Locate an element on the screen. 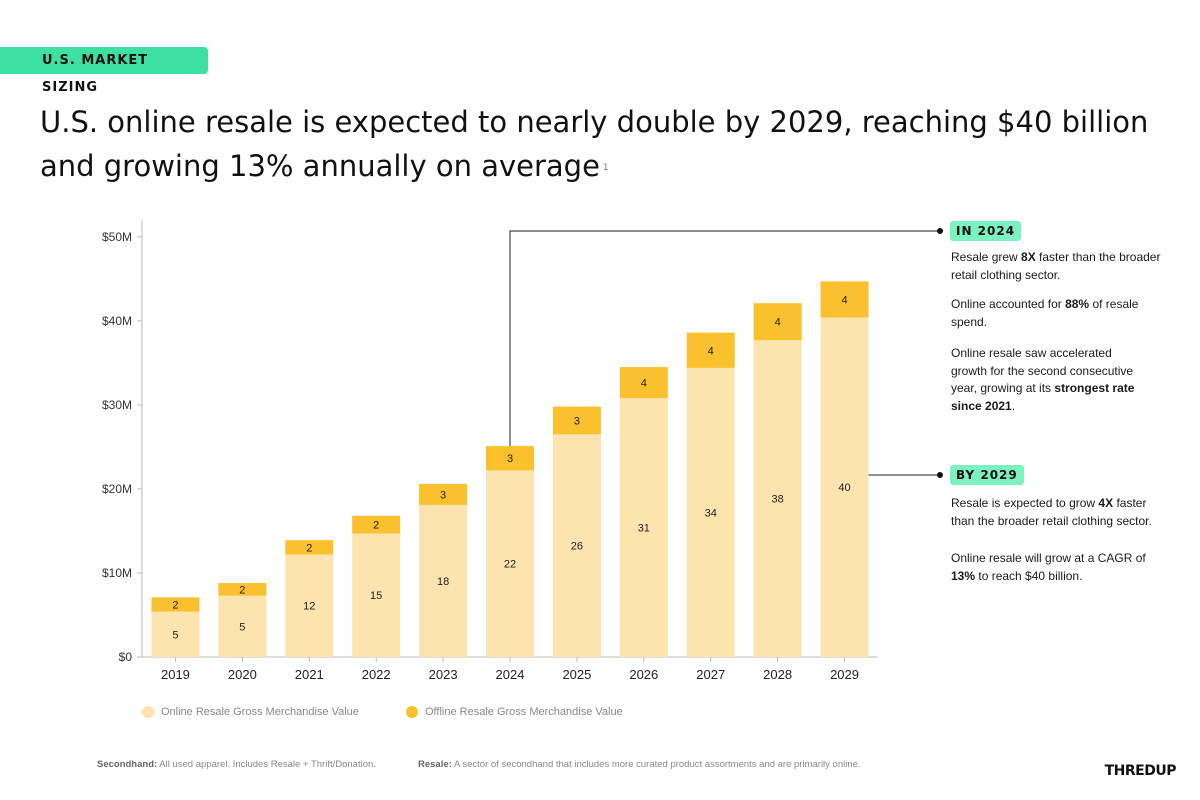 This screenshot has width=1200, height=800. legend-online: Online Resale Gross Merchandise Value is located at coordinates (250, 712).